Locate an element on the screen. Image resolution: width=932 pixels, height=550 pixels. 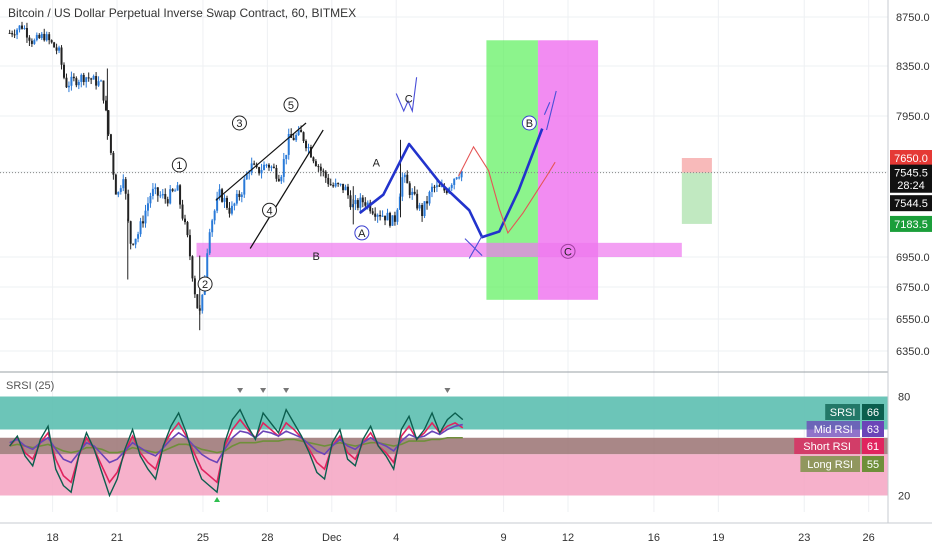
srsi-zone-pink is located at coordinates (444, 475).